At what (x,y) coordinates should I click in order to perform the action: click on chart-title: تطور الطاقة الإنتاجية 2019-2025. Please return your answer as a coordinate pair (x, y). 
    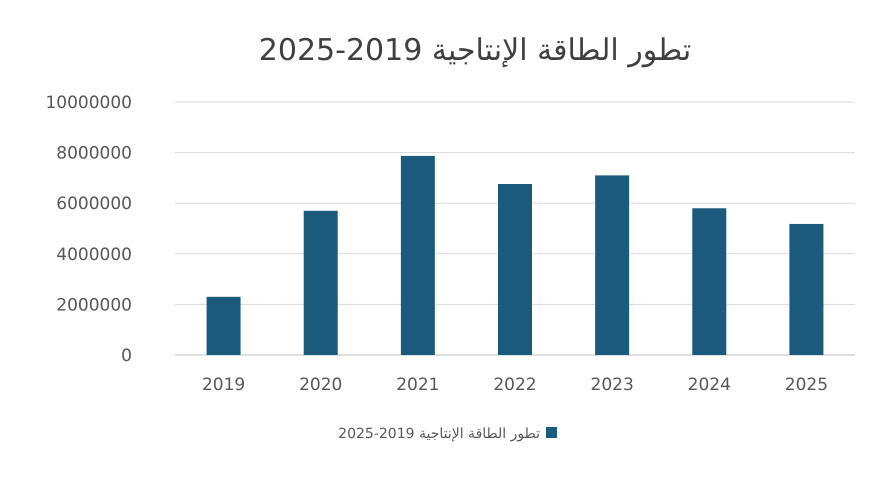
    Looking at the image, I should click on (475, 50).